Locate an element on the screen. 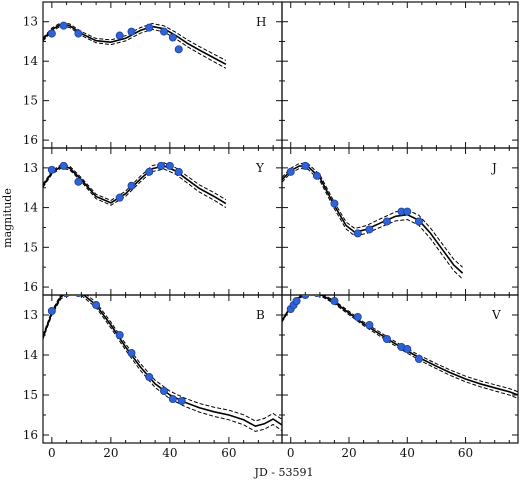  panel-label: J is located at coordinates (493, 168).